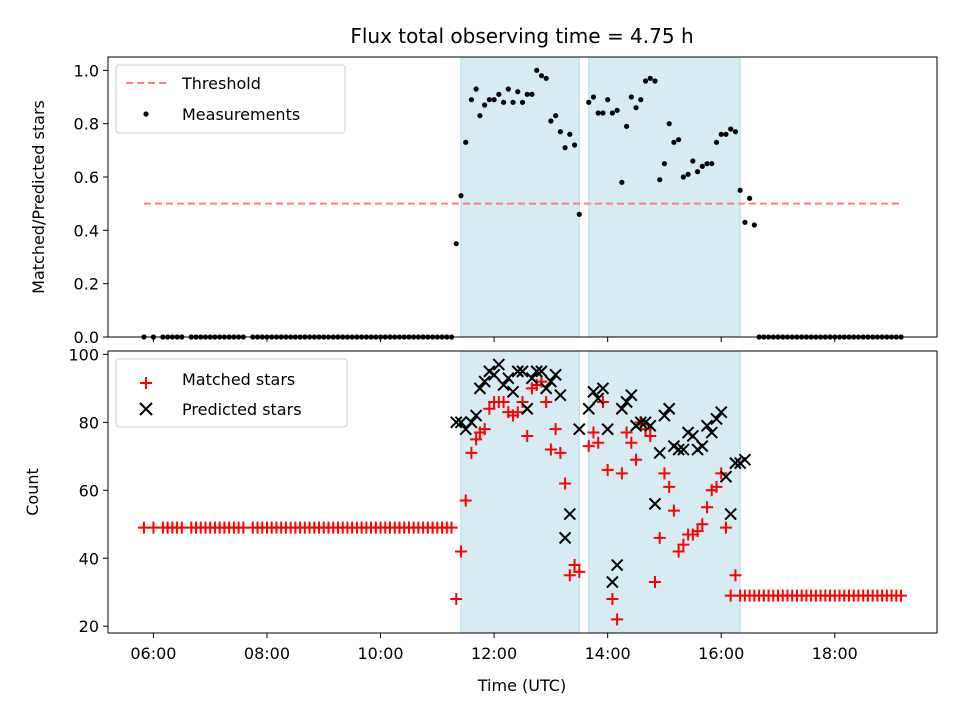 This screenshot has height=720, width=960. What do you see at coordinates (91, 204) in the screenshot?
I see `top-y-ticks: 0.0 0.2 0.4 0.6 0.8 1.0` at bounding box center [91, 204].